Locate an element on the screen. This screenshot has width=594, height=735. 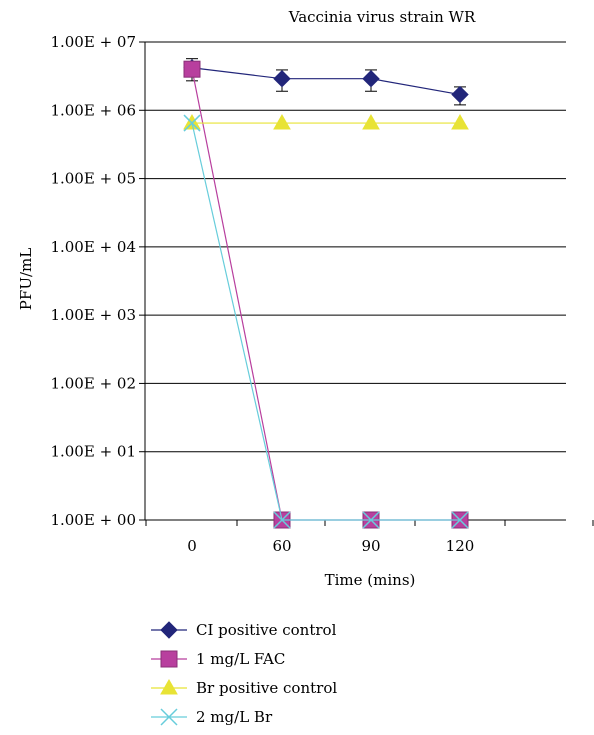
chart-title: Vaccinia virus strain WR is located at coordinates (382, 17).